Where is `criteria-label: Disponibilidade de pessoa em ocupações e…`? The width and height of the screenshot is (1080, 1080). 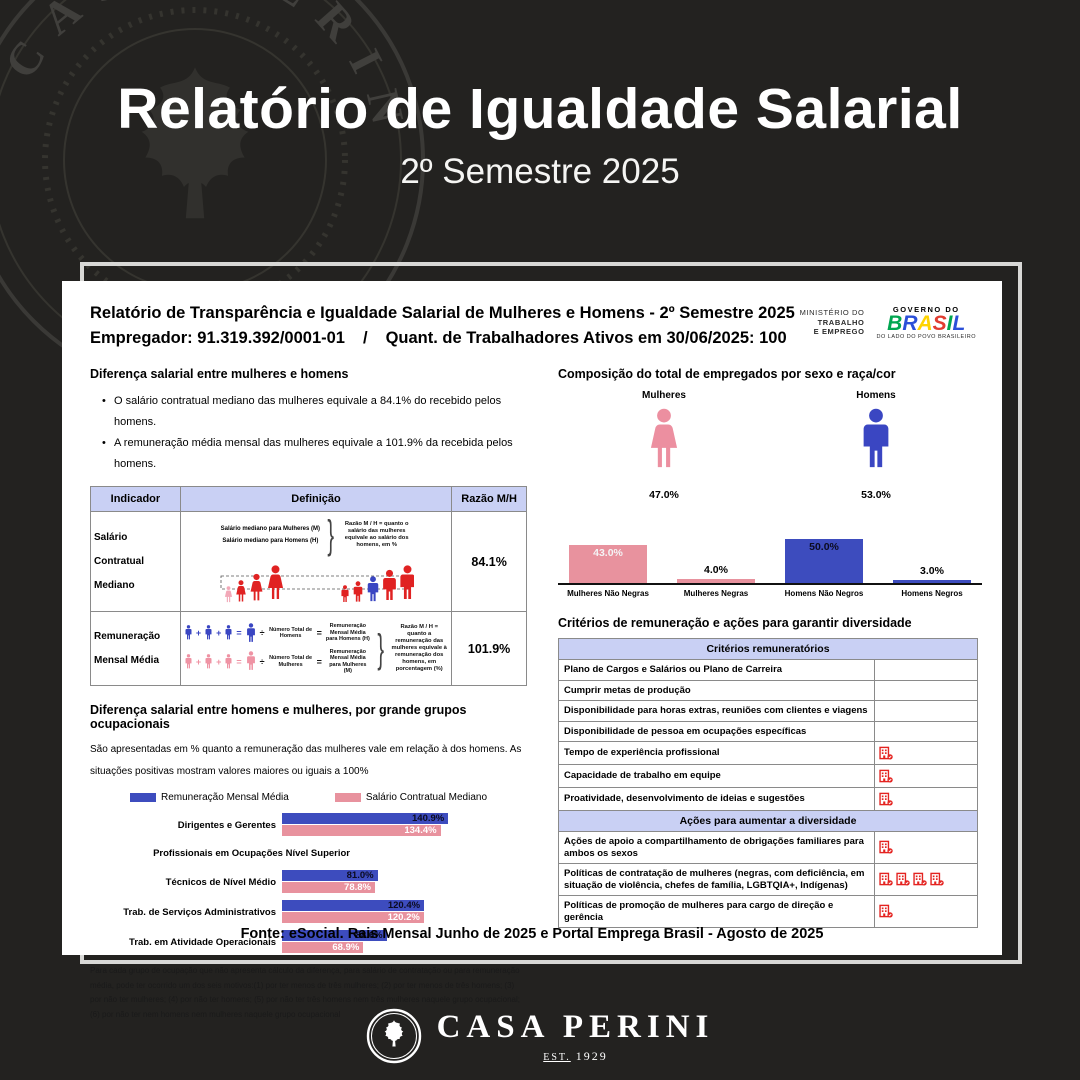 criteria-label: Disponibilidade de pessoa em ocupações e… is located at coordinates (716, 731).